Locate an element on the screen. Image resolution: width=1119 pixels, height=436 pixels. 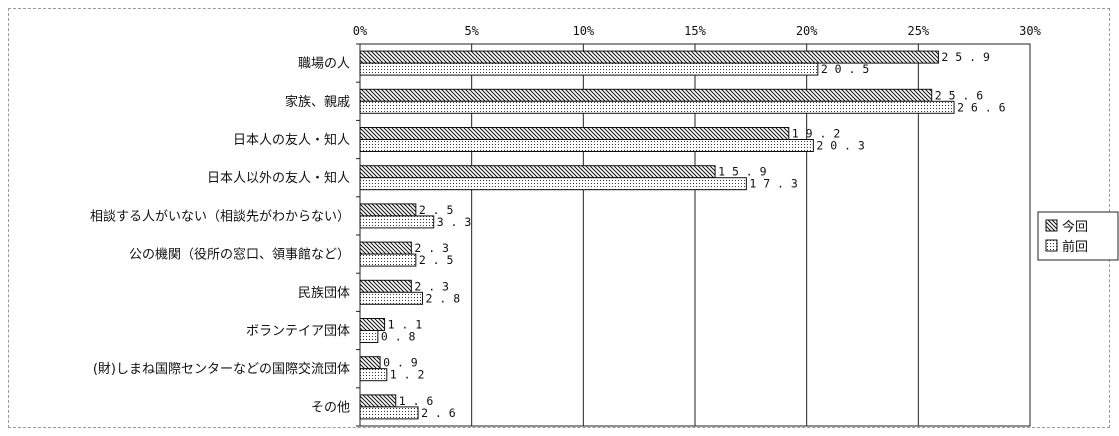
x-tick-label: 5% is located at coordinates (471, 31).